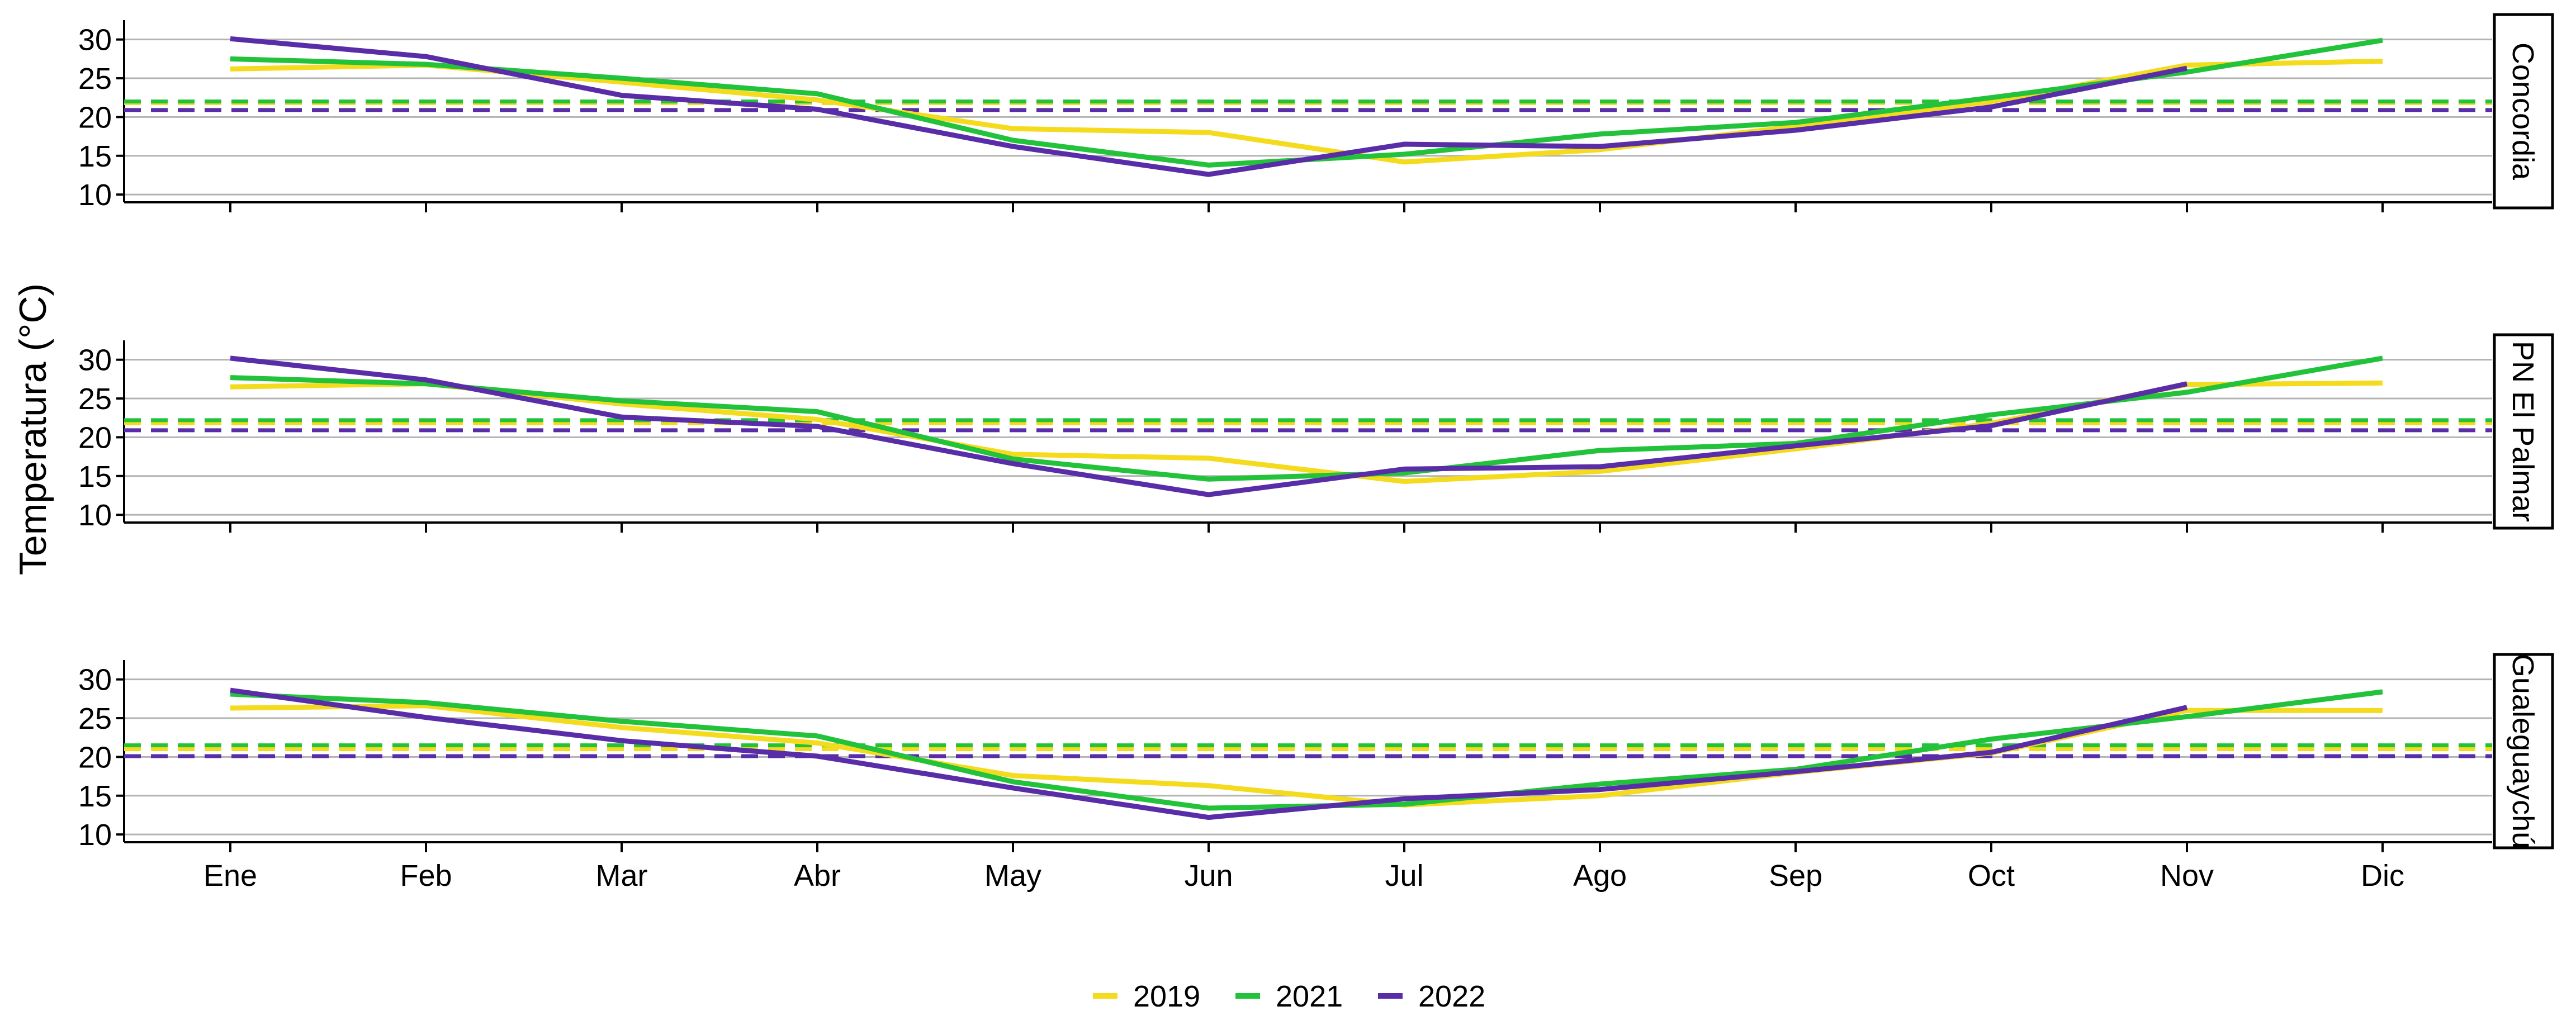  I want to click on x-tick-label: Ene, so click(230, 876).